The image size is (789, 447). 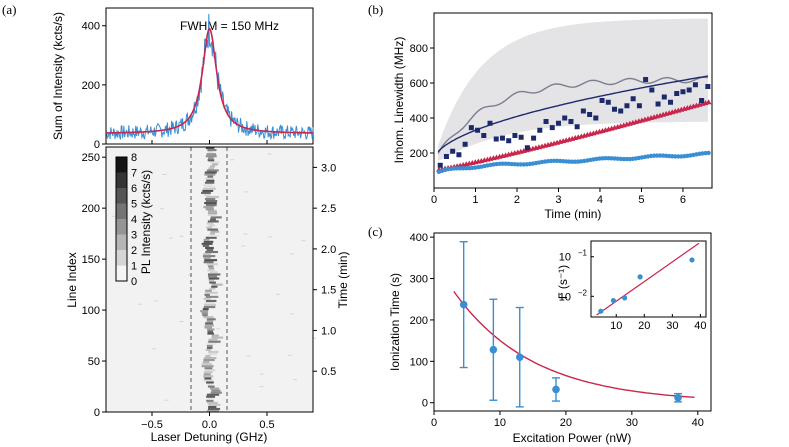 What do you see at coordinates (434, 423) in the screenshot?
I see `panel-c-xtick-label: 0` at bounding box center [434, 423].